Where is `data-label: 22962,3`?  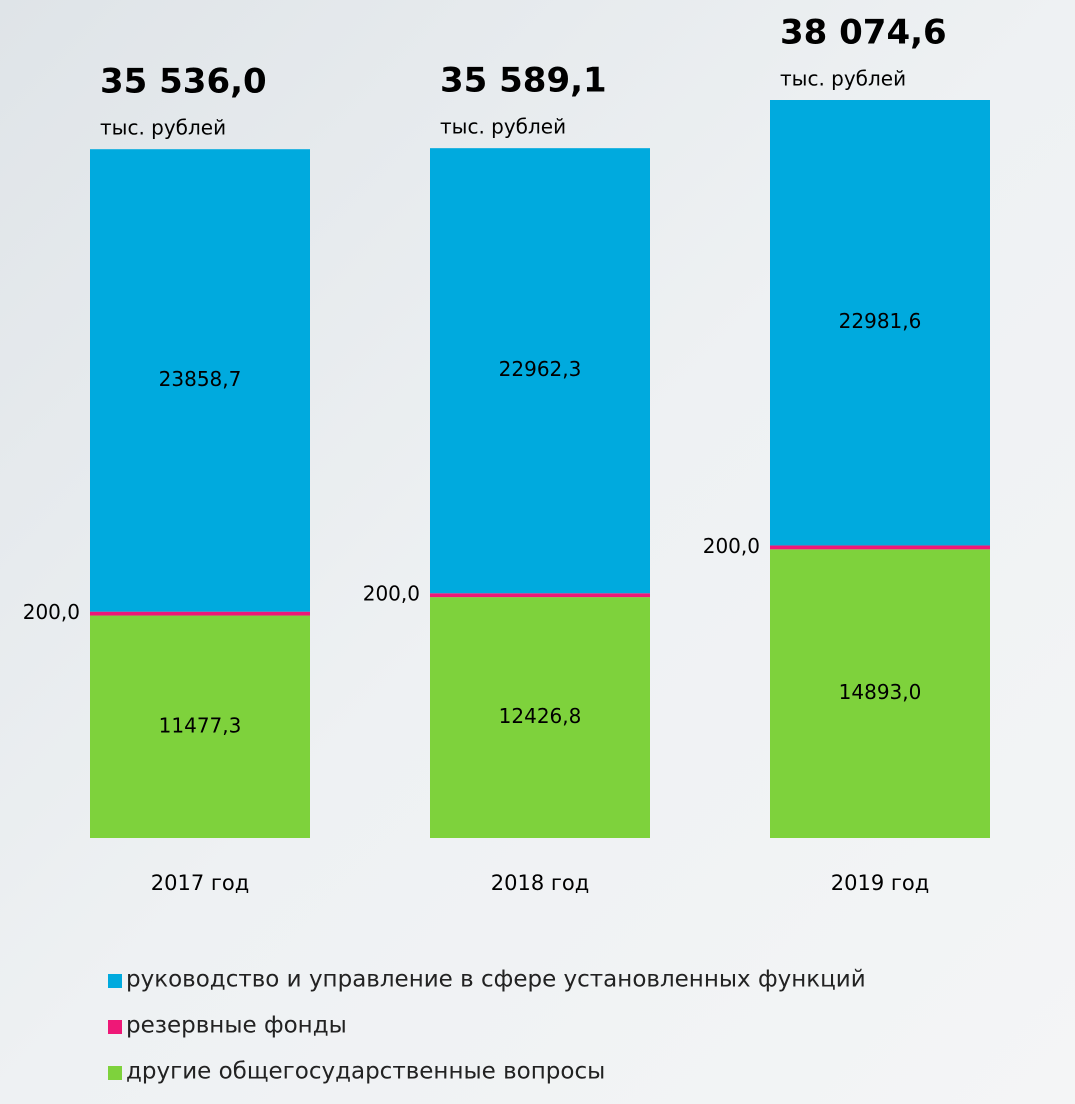
data-label: 22962,3 is located at coordinates (540, 369).